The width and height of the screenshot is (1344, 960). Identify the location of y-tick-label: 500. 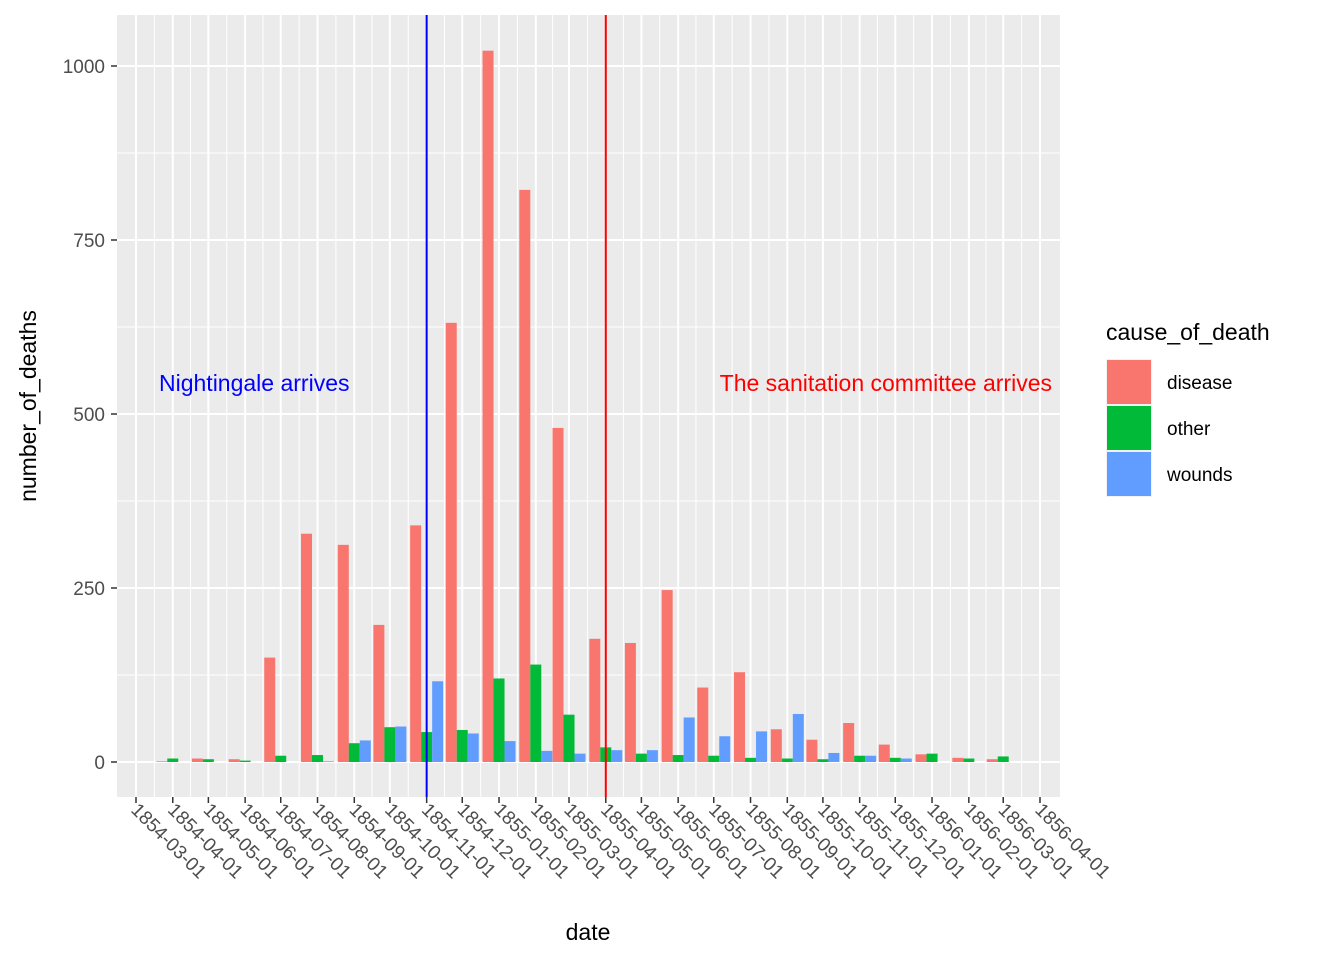
(89, 415).